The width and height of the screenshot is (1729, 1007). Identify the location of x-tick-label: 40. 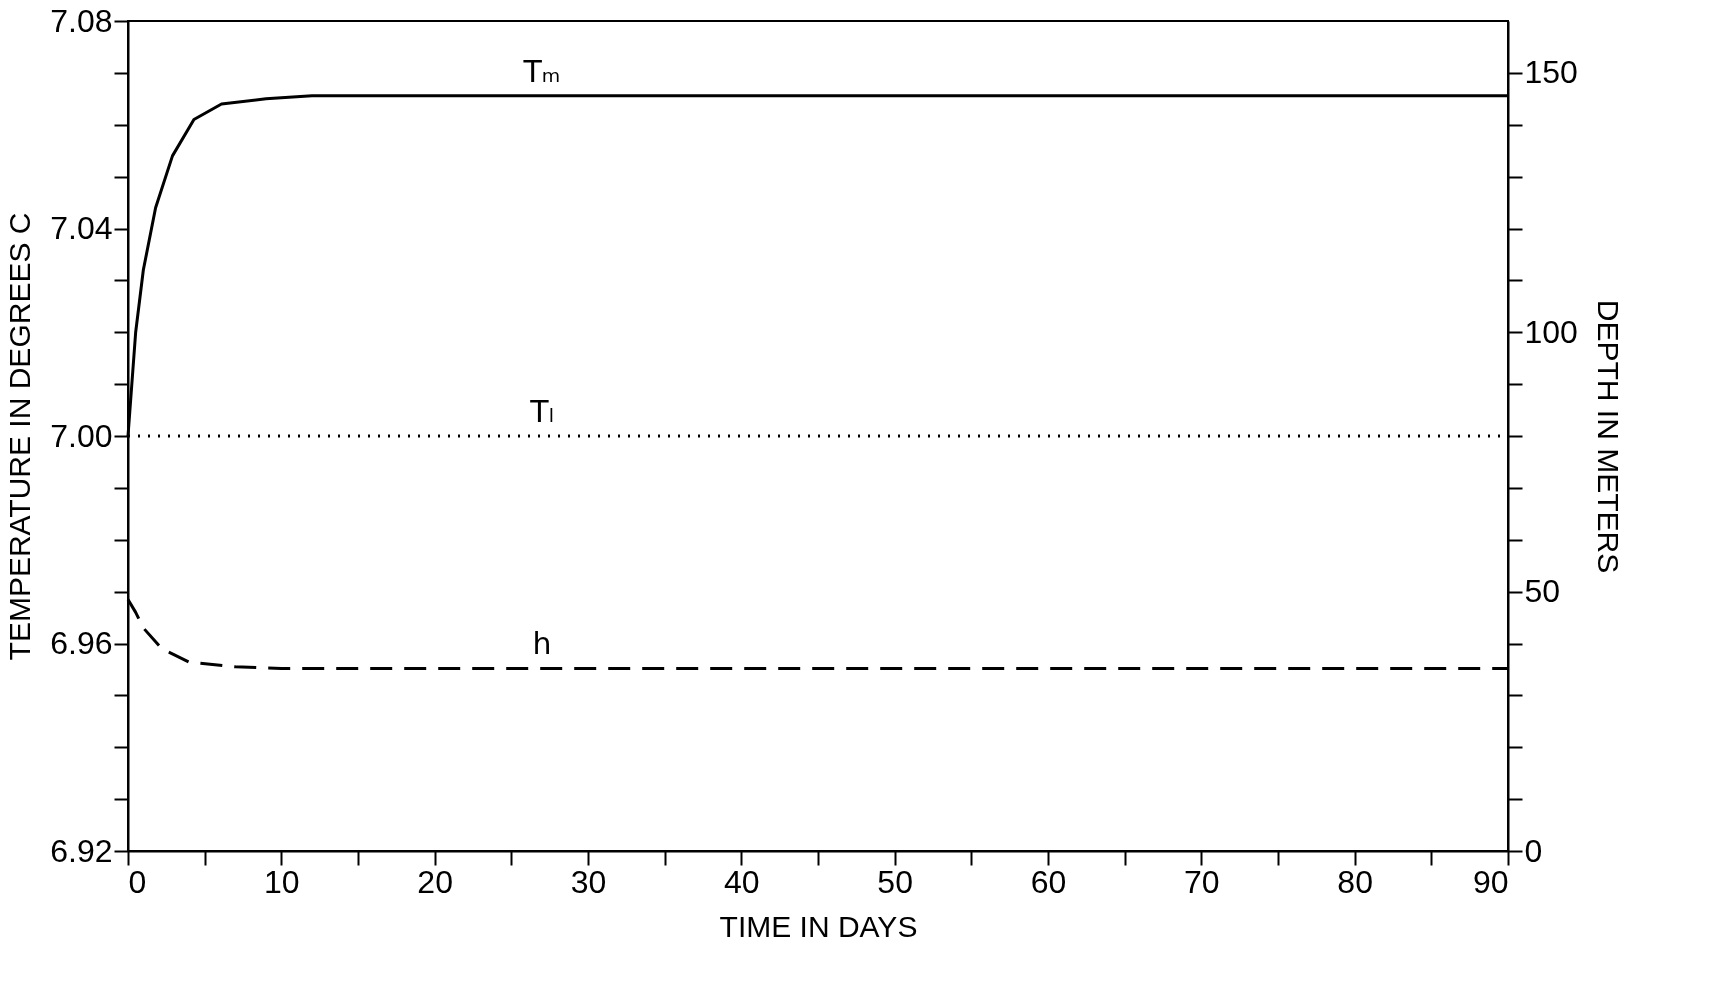
(742, 881).